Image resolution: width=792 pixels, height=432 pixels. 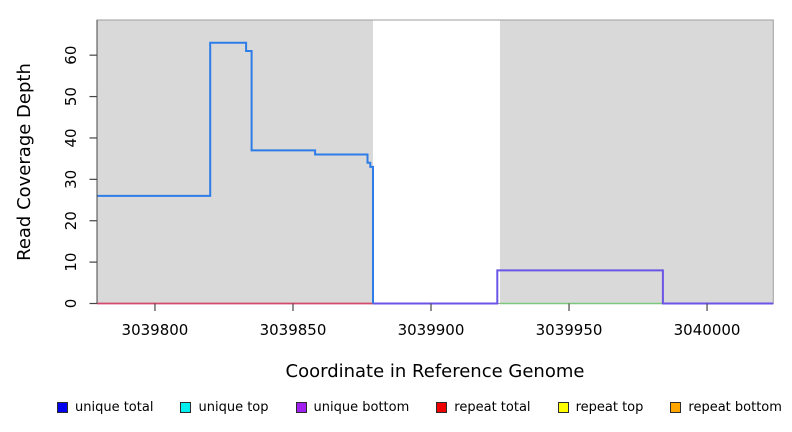 I want to click on y-tick-label: 20, so click(x=71, y=220).